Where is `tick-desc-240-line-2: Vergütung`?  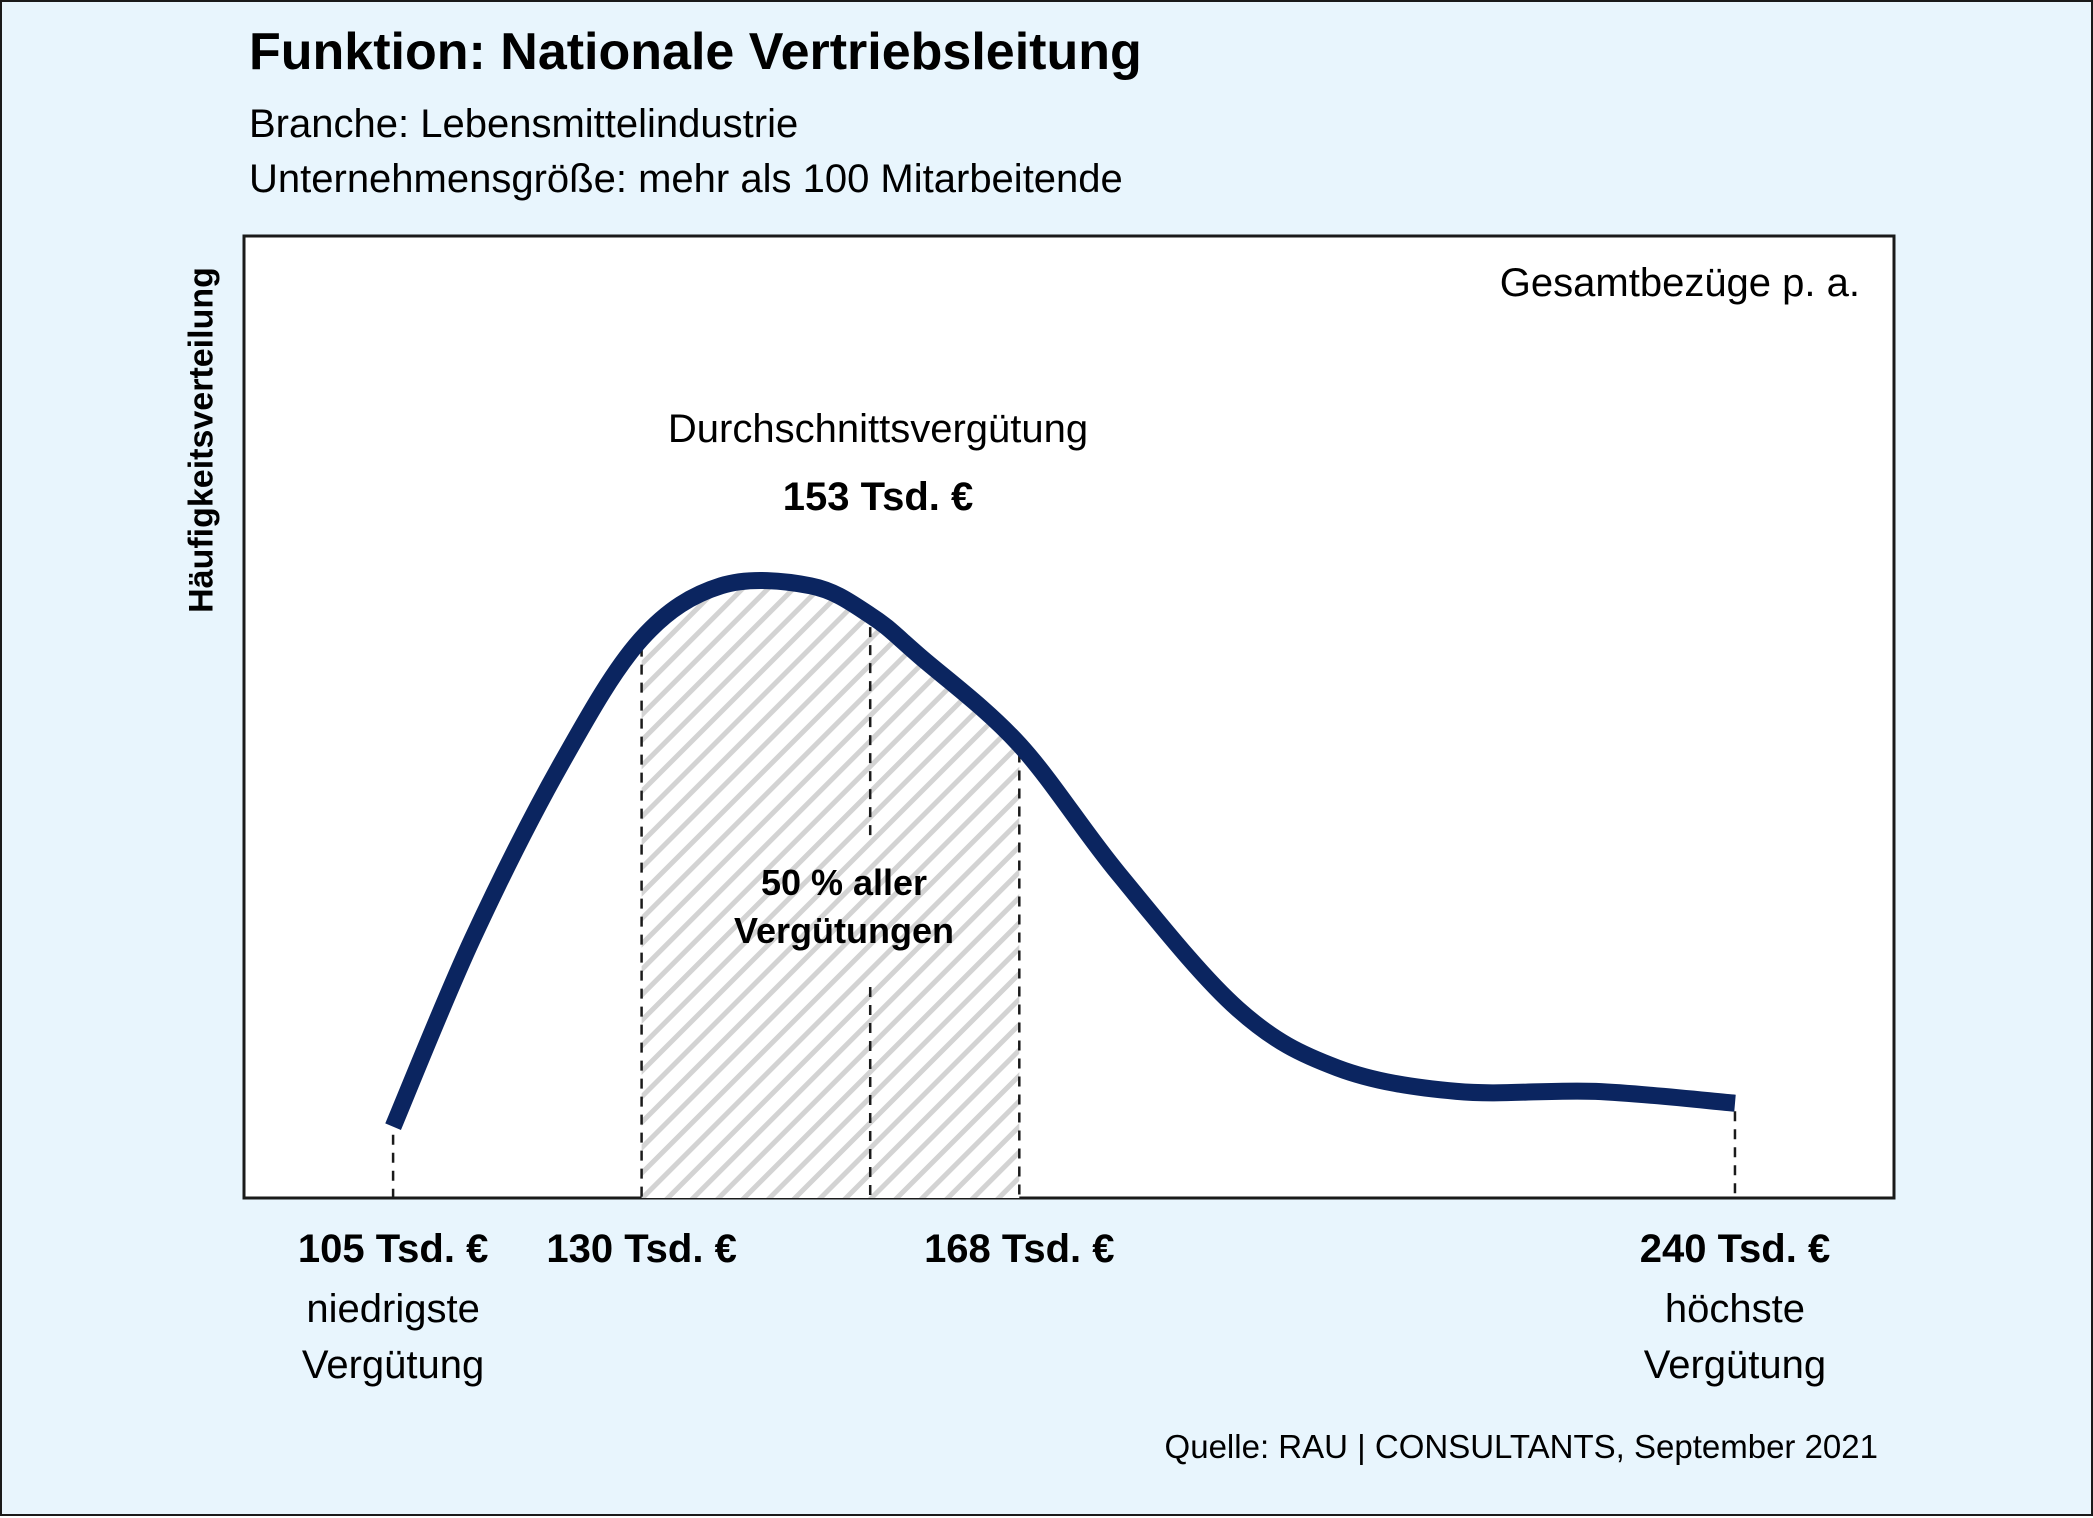 tick-desc-240-line-2: Vergütung is located at coordinates (1735, 1365).